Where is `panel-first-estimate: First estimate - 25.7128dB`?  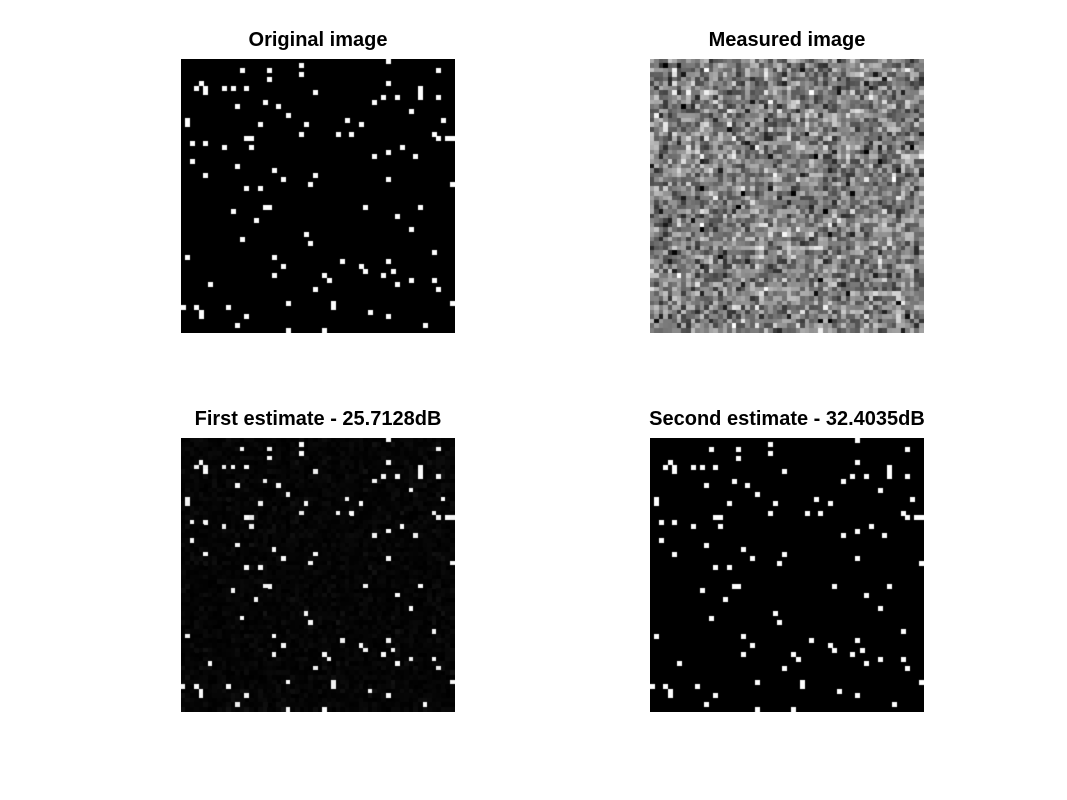 panel-first-estimate: First estimate - 25.7128dB is located at coordinates (318, 560).